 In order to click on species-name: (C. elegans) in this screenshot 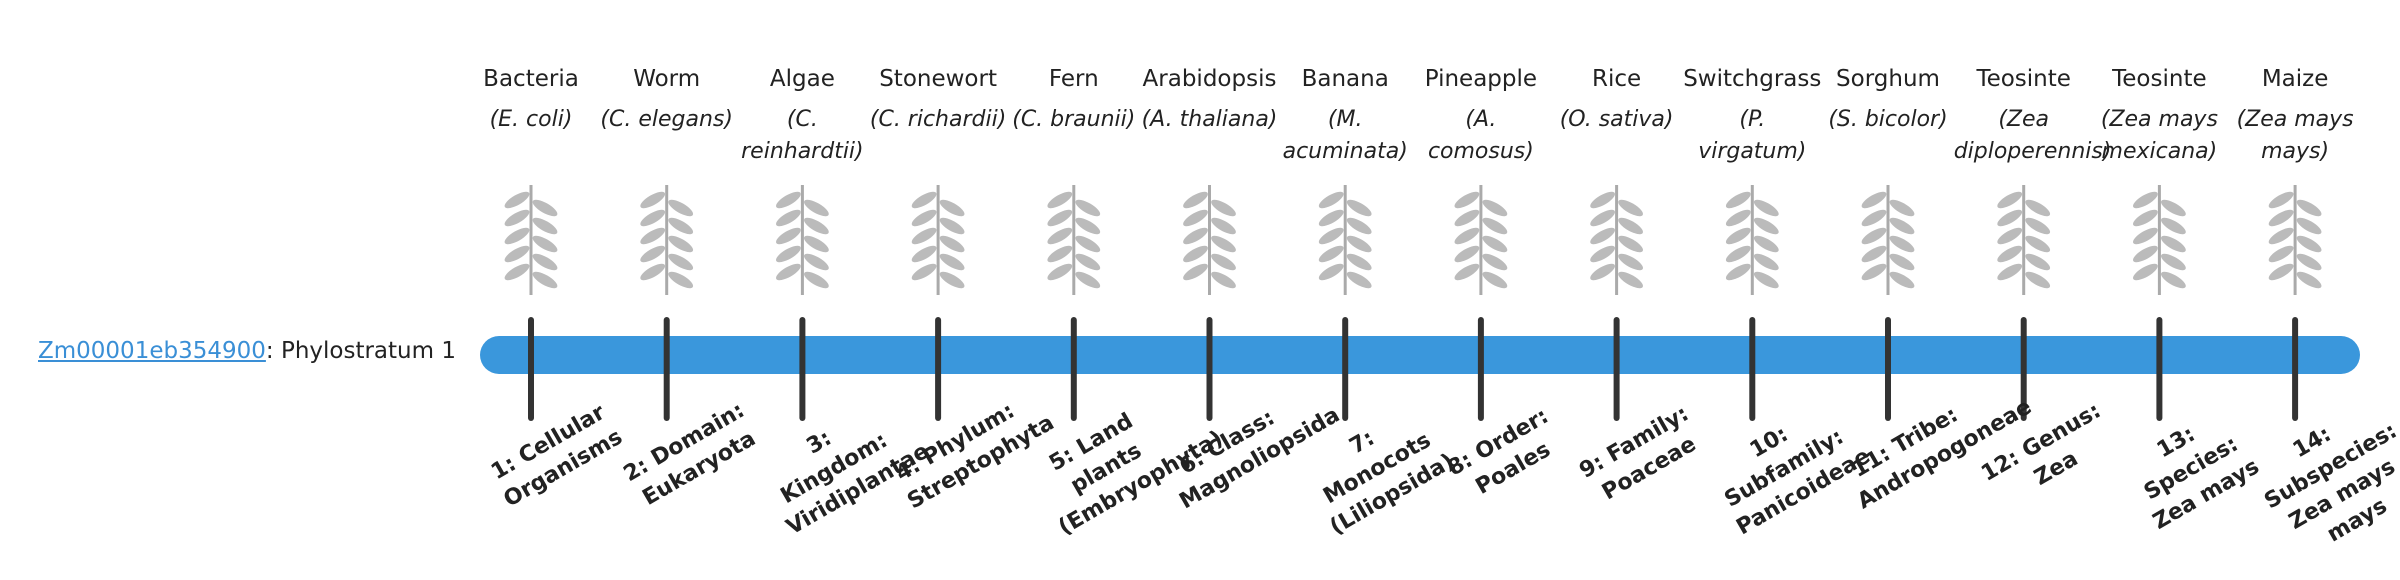, I will do `click(666, 119)`.